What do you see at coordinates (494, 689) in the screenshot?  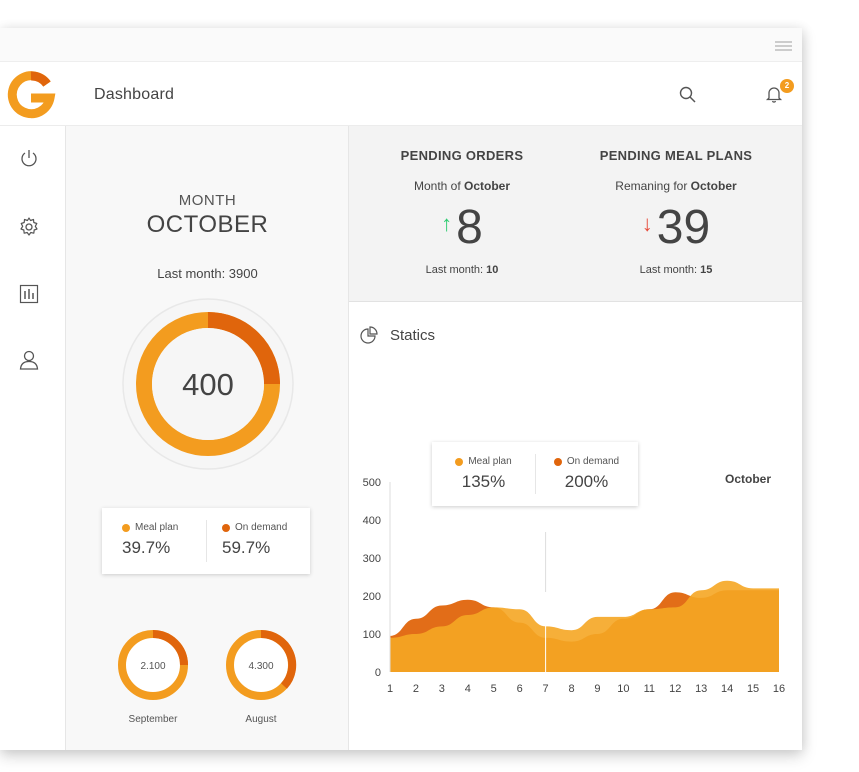 I see `x-tick-label: 5` at bounding box center [494, 689].